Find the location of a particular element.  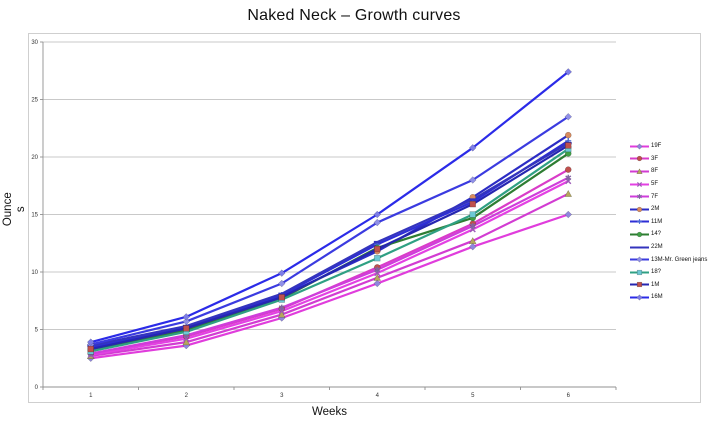

legend-item: 14? is located at coordinates (668, 234).